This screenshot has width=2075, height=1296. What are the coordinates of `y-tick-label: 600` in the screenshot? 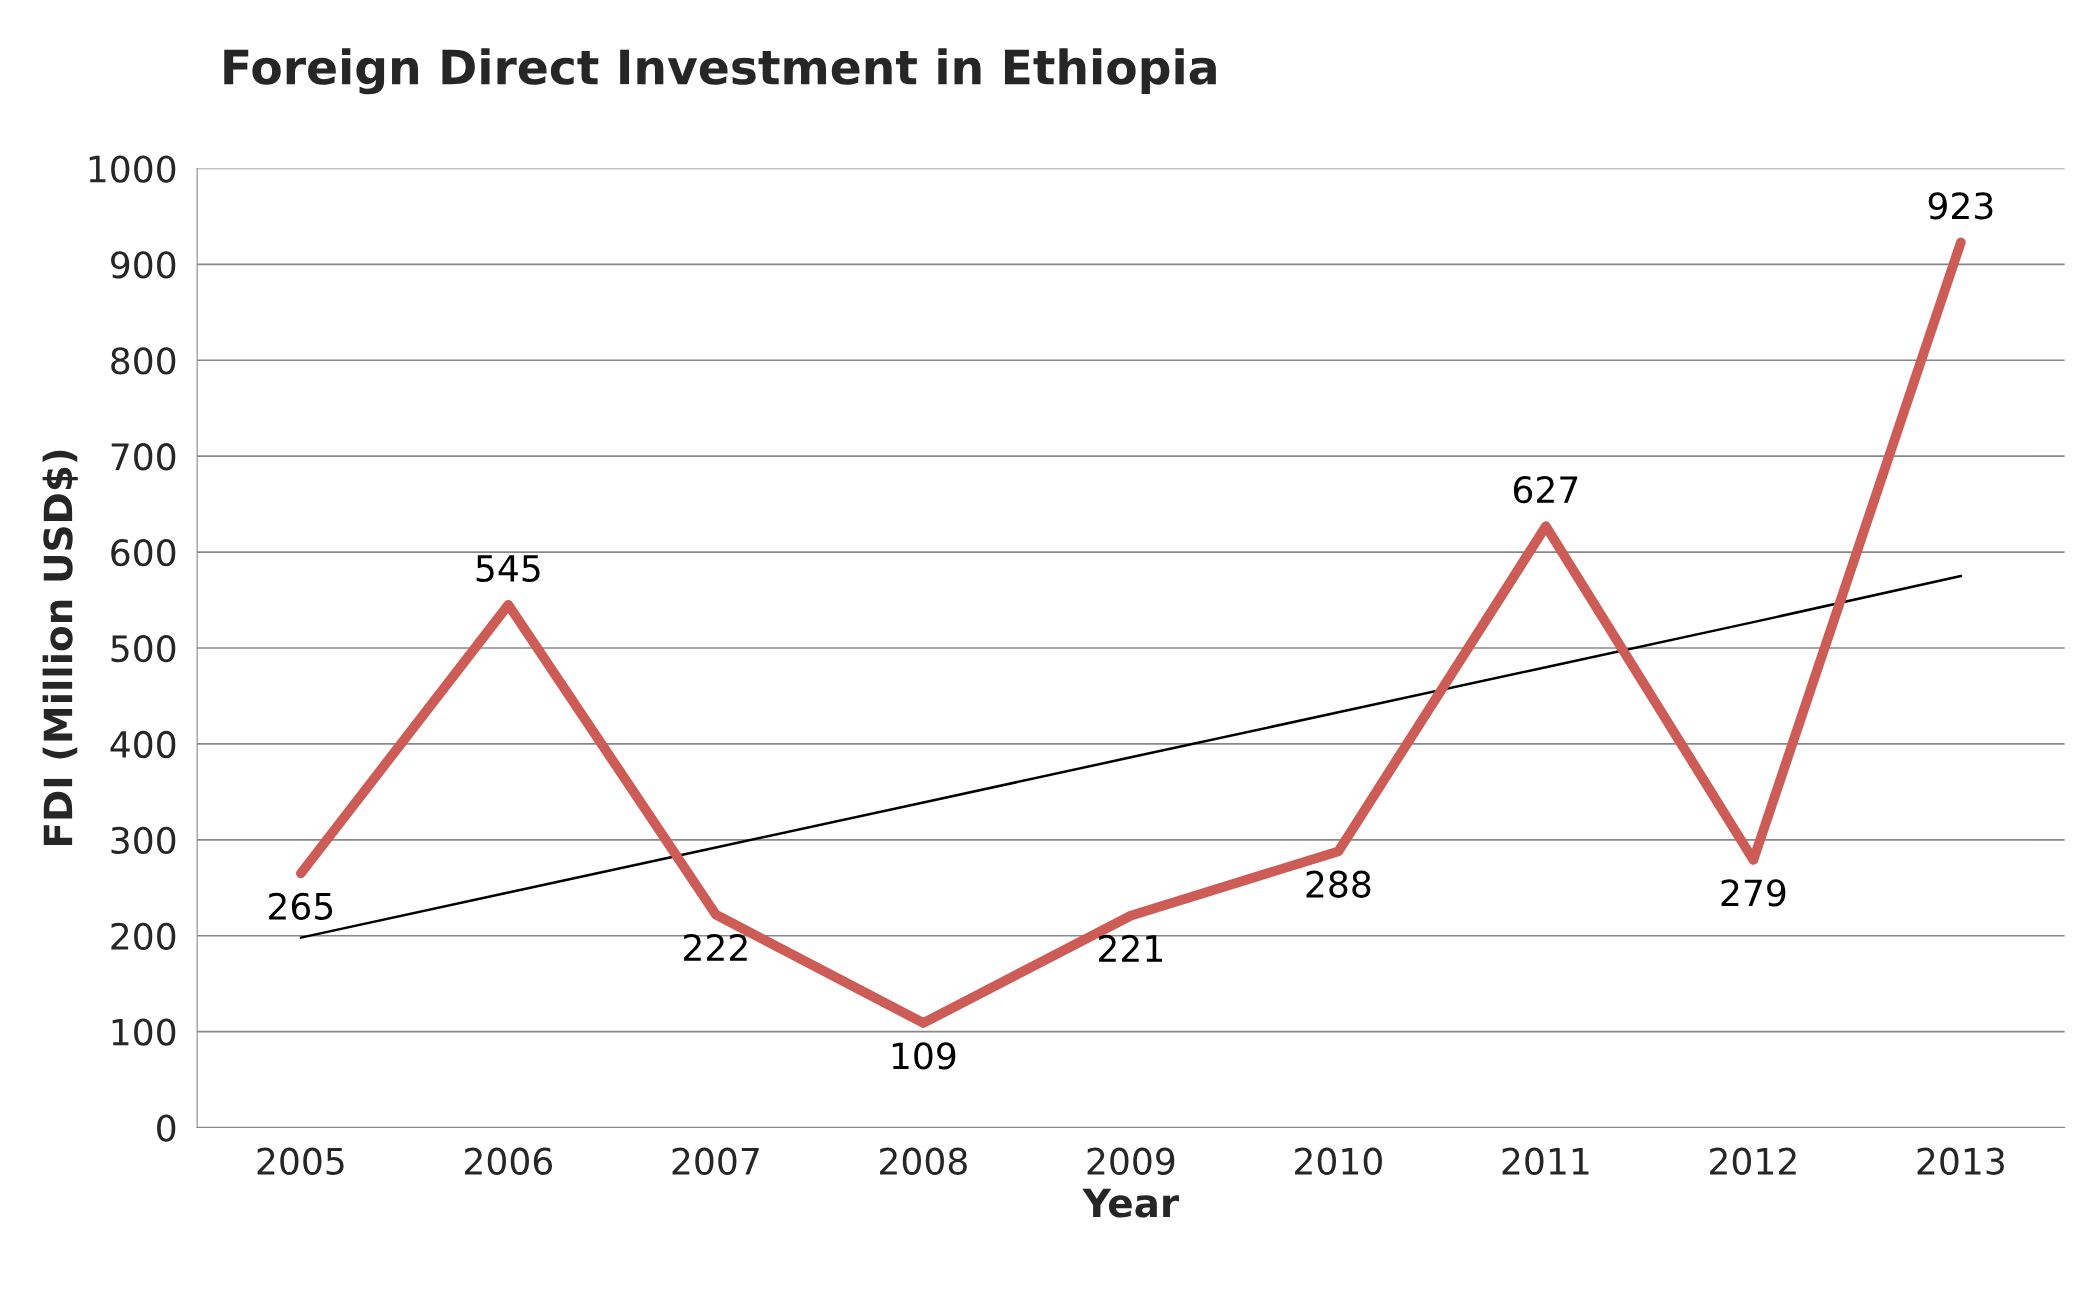 It's located at (143, 553).